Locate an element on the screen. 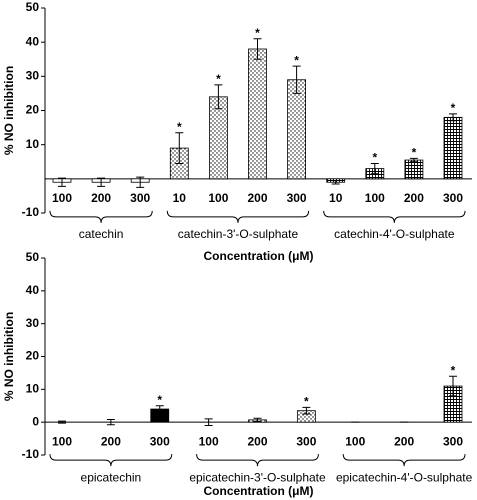  group-label: epicatechin-3'-O-sulphate is located at coordinates (257, 477).